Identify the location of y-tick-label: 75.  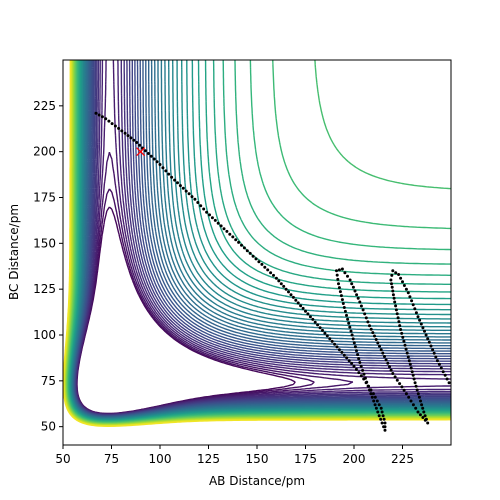
(48, 381).